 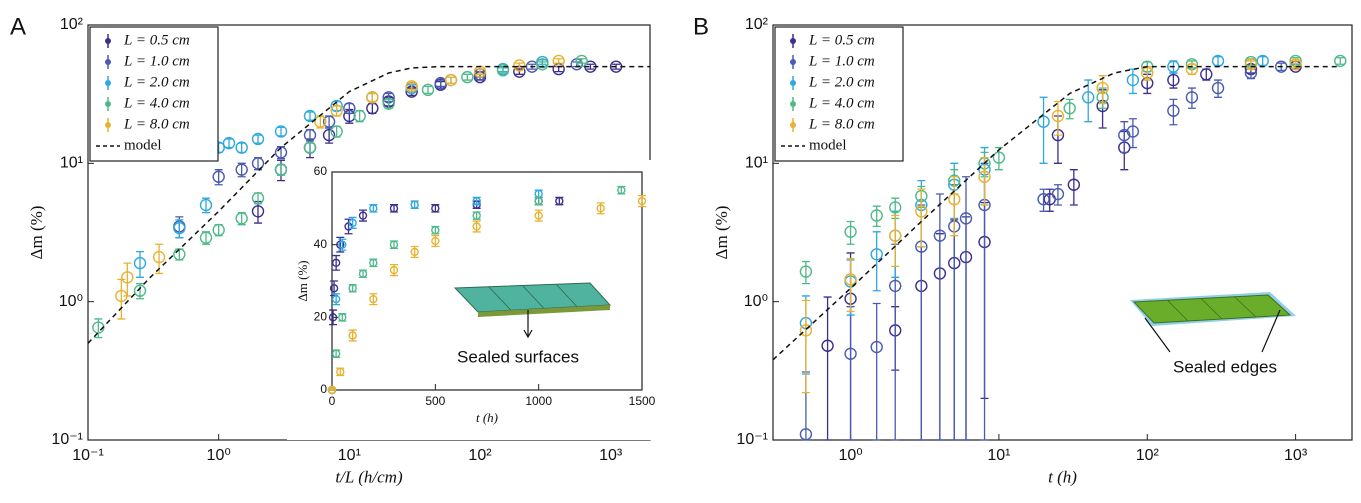 I want to click on legend-label: L = 0.5 cm, so click(x=841, y=40).